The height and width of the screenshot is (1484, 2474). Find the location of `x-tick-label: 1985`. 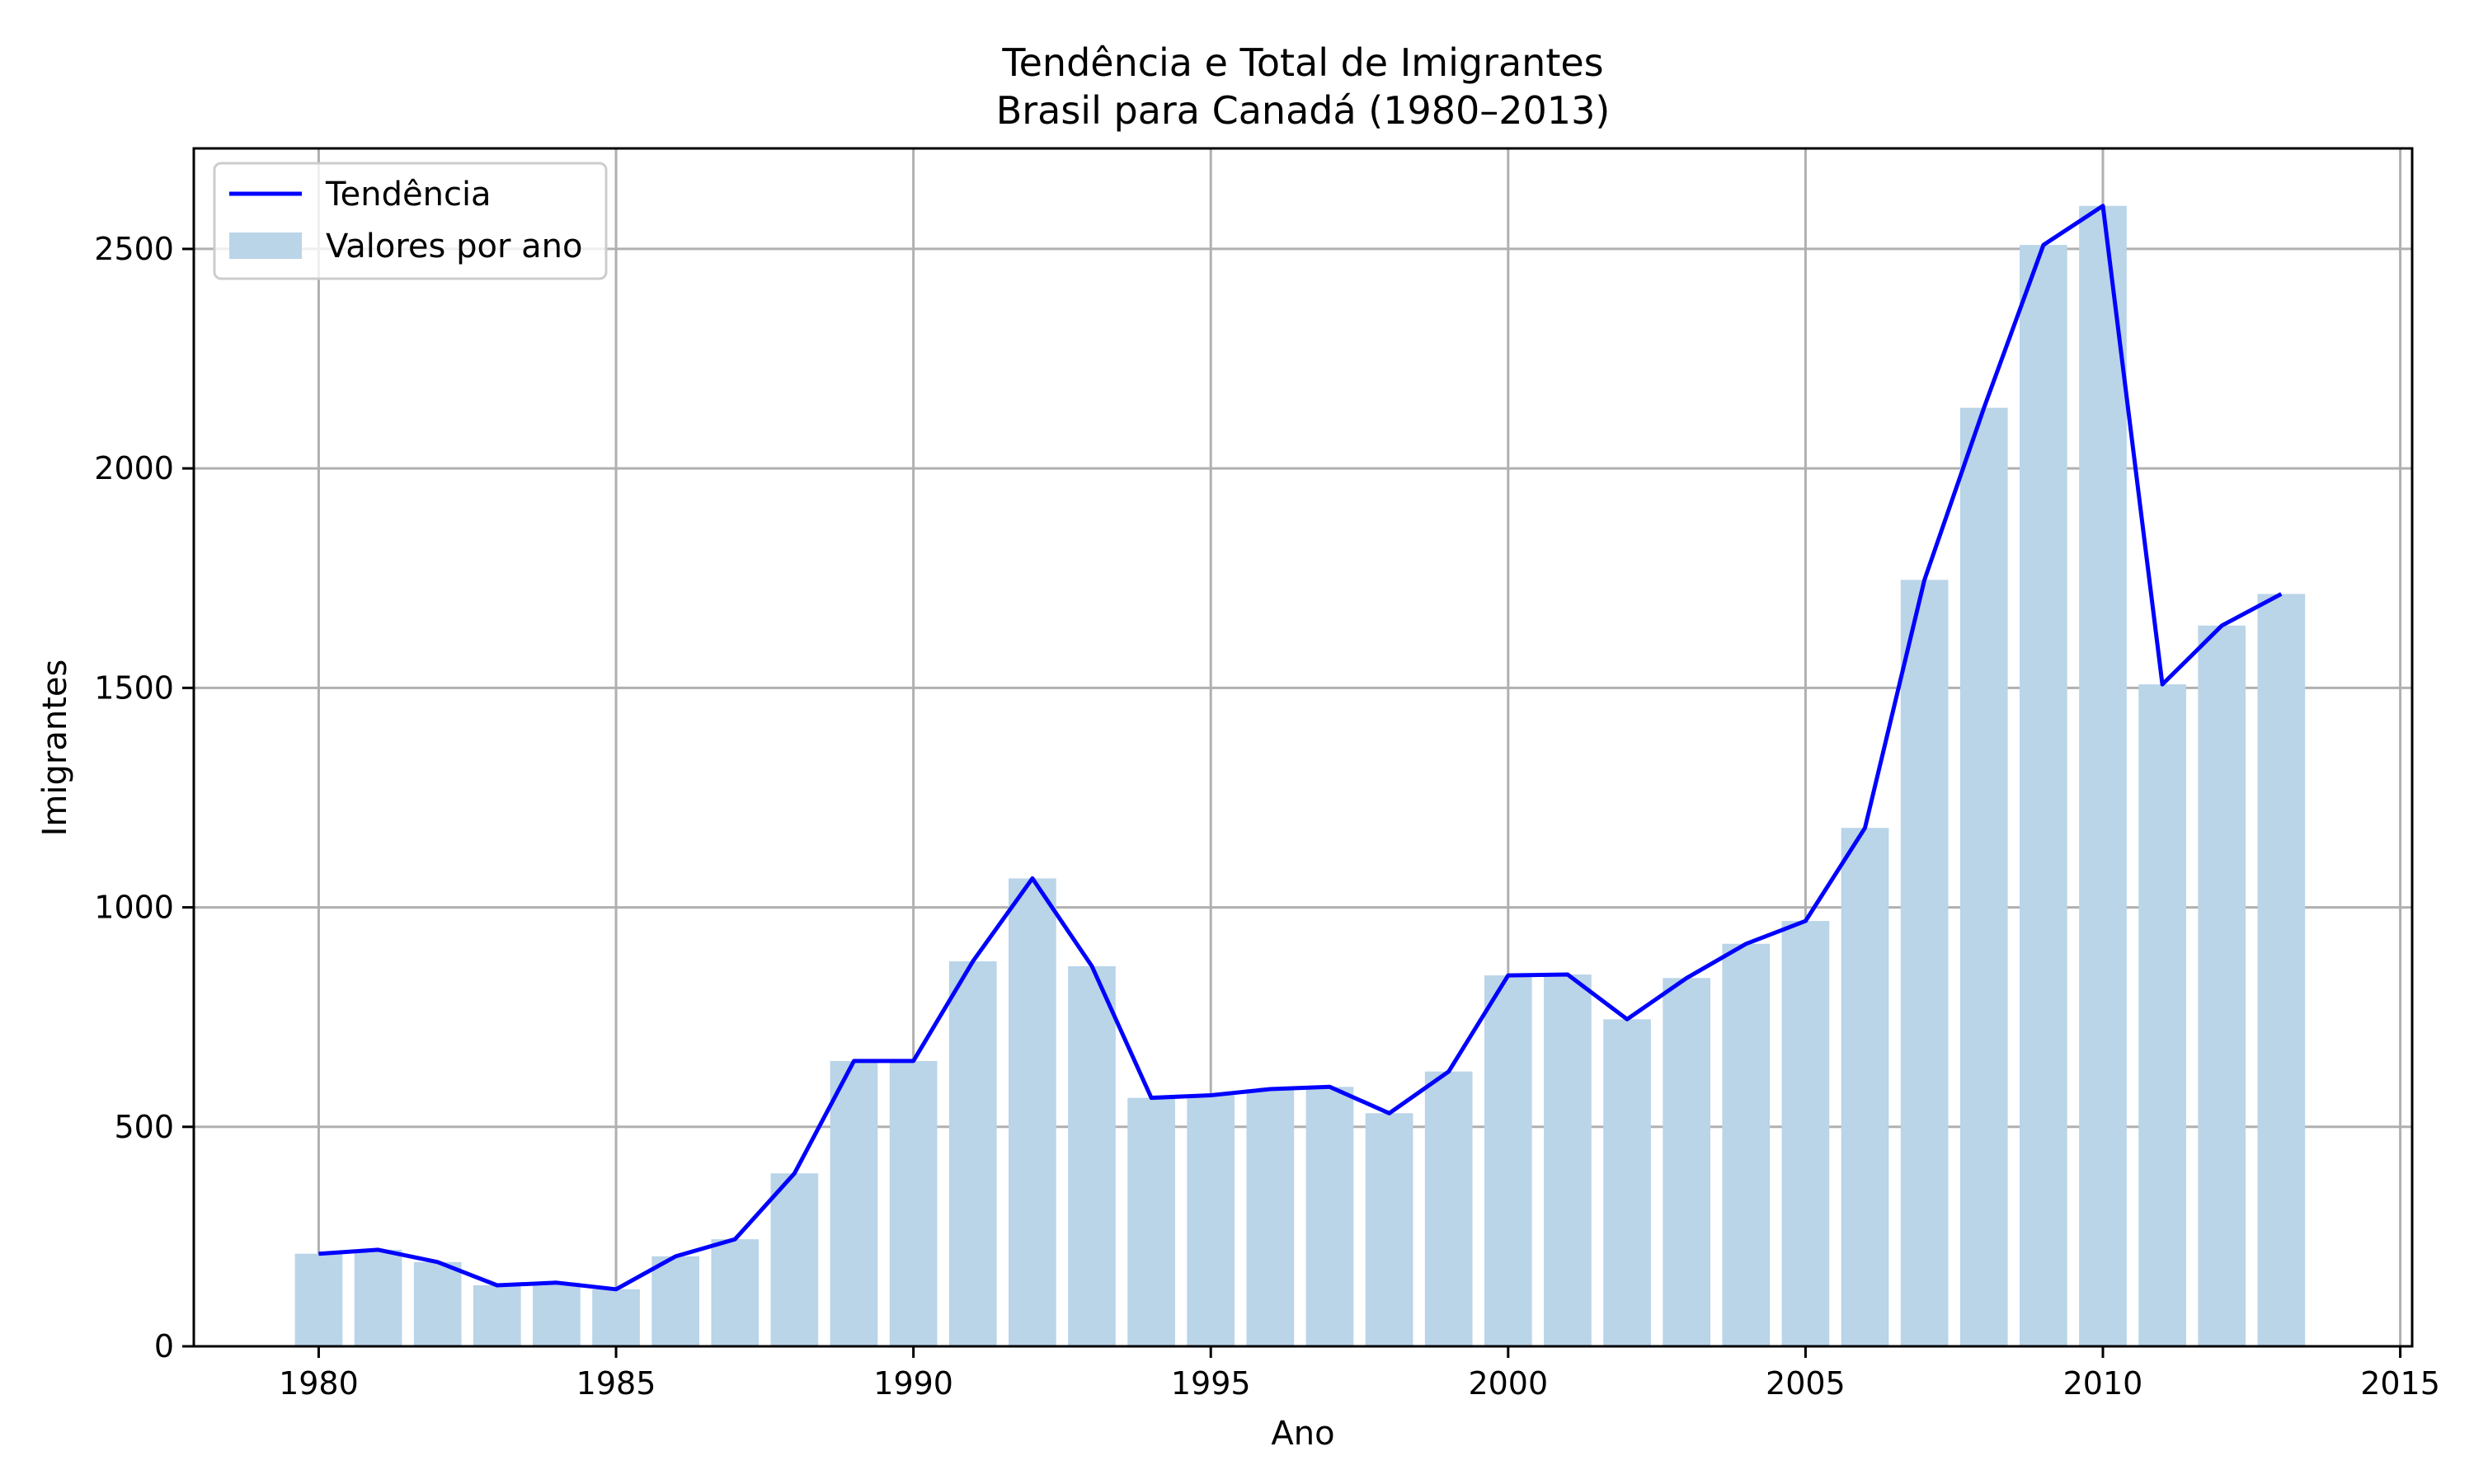

x-tick-label: 1985 is located at coordinates (616, 1383).